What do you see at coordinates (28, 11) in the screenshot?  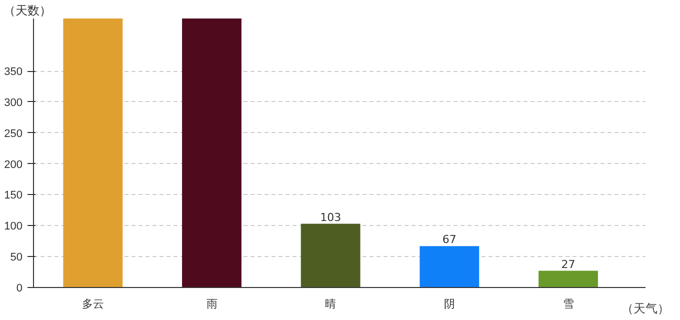 I see `y-axis-title: （天数）` at bounding box center [28, 11].